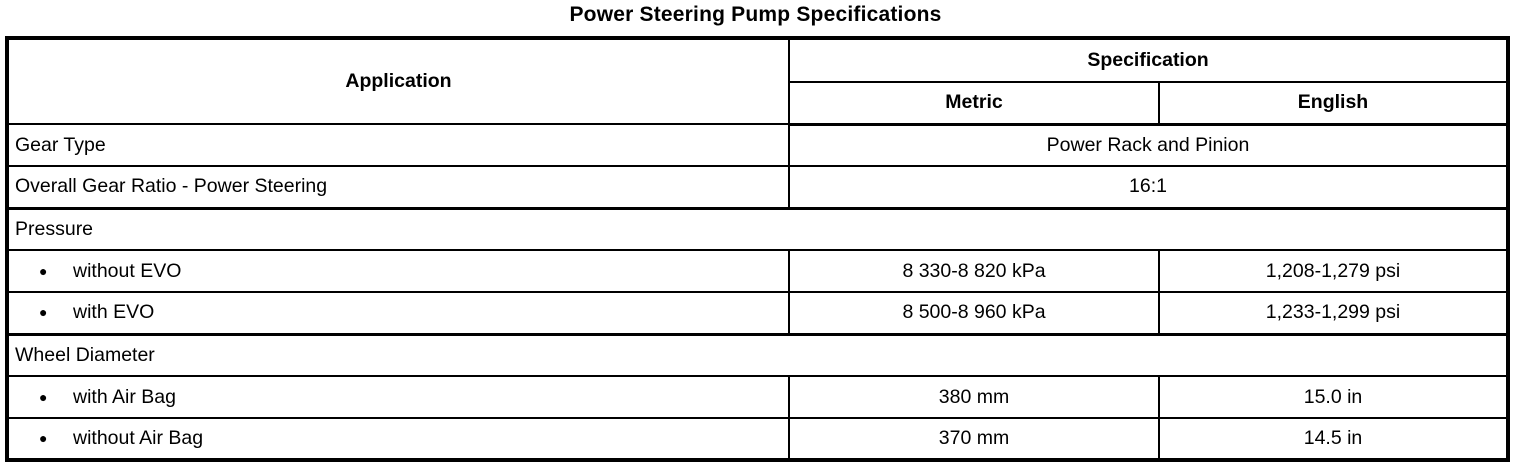 This screenshot has height=476, width=1520. What do you see at coordinates (974, 103) in the screenshot?
I see `column-header-metric: Metric` at bounding box center [974, 103].